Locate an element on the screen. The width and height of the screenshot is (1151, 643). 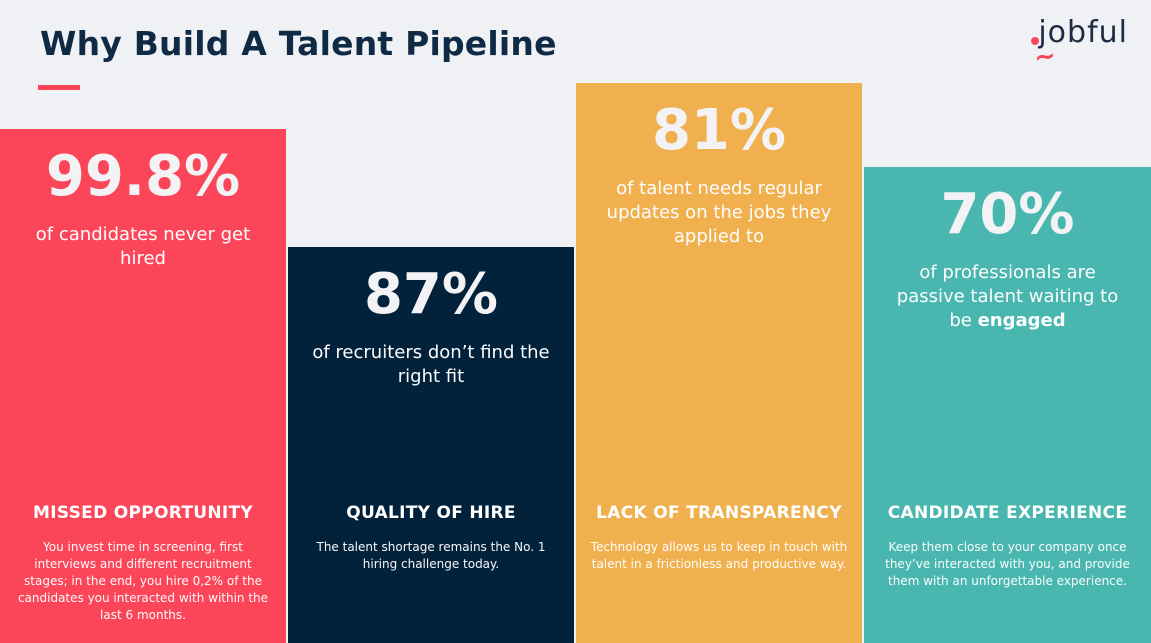
info-heading: QUALITY OF HIRE is located at coordinates (431, 513).